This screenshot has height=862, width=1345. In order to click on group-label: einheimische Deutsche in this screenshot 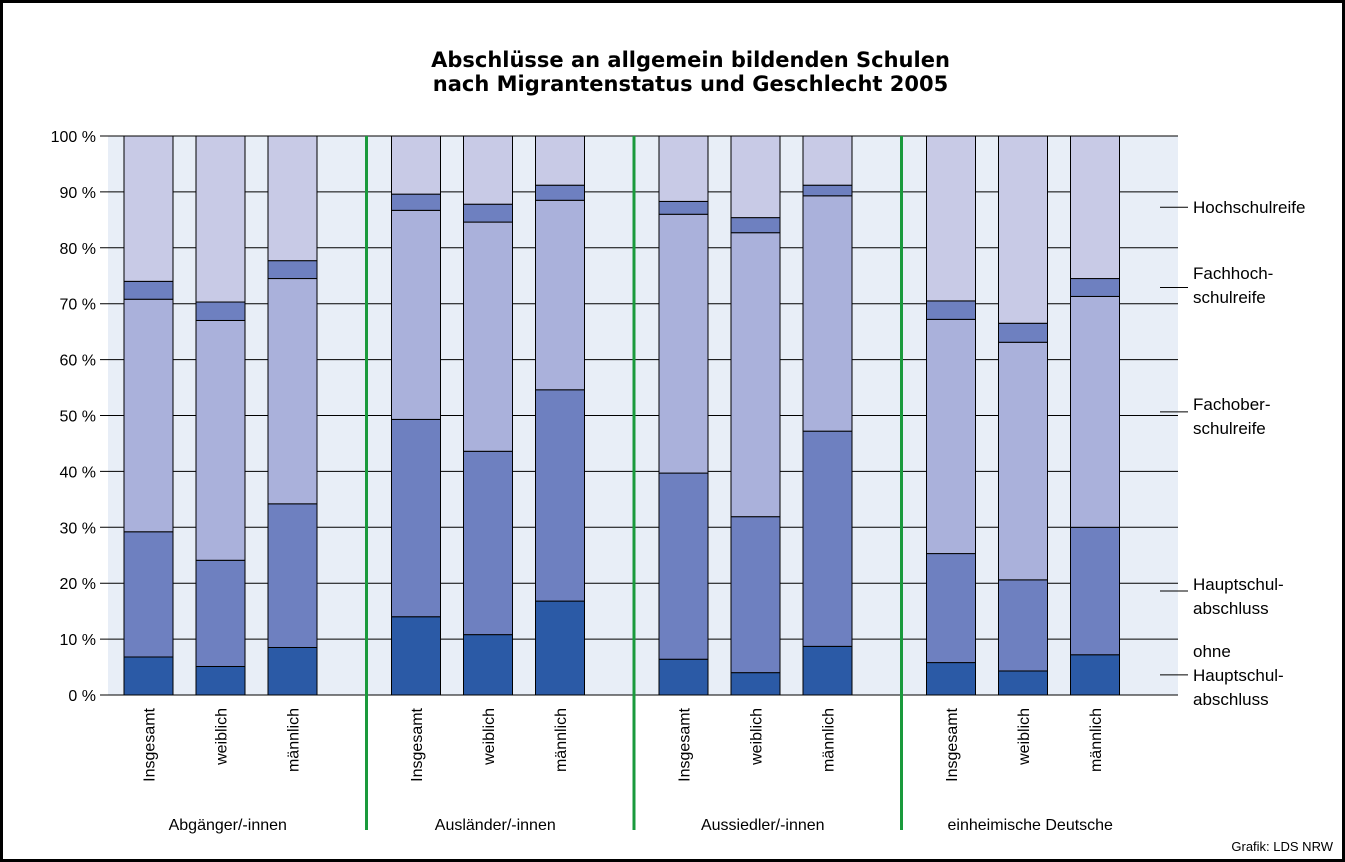, I will do `click(1031, 825)`.